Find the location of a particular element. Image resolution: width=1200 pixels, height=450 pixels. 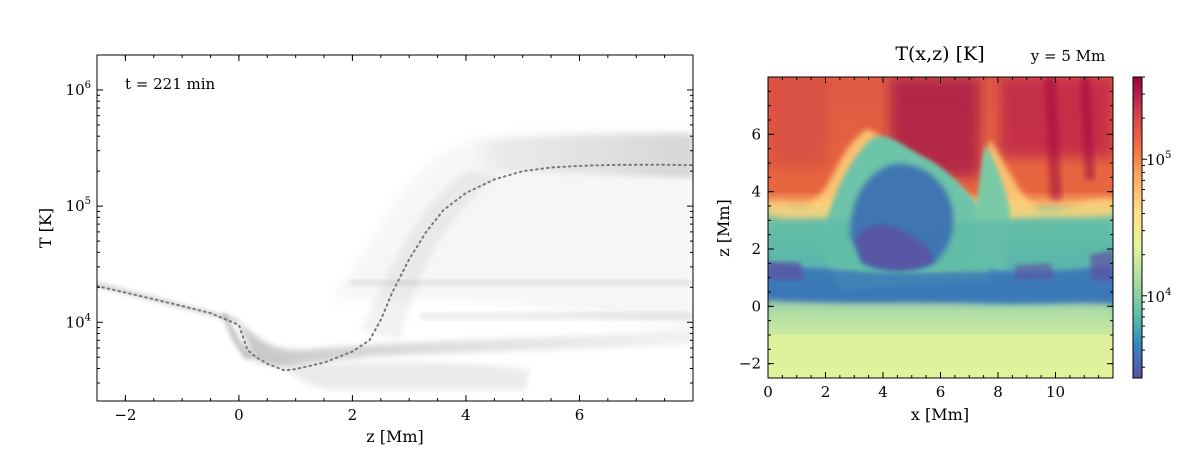

colorbar-frame is located at coordinates (1137, 227).